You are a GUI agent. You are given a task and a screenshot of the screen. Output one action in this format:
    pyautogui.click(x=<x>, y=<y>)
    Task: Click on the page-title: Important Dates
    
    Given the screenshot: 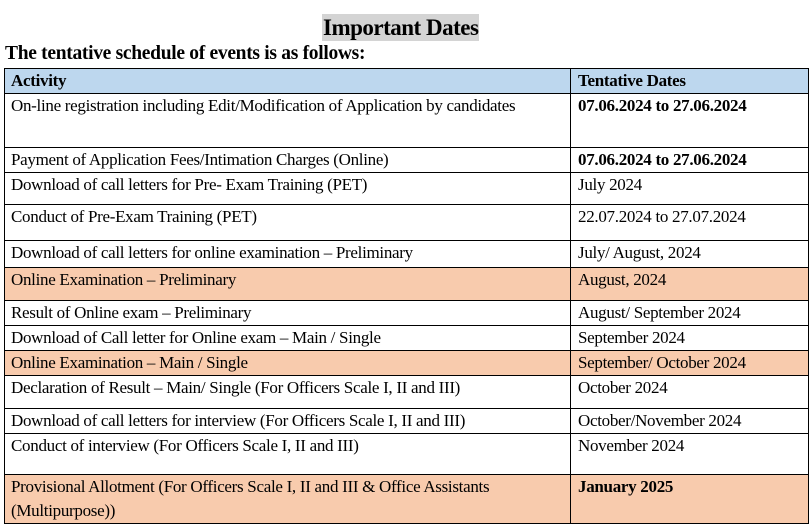 What is the action you would take?
    pyautogui.click(x=401, y=27)
    